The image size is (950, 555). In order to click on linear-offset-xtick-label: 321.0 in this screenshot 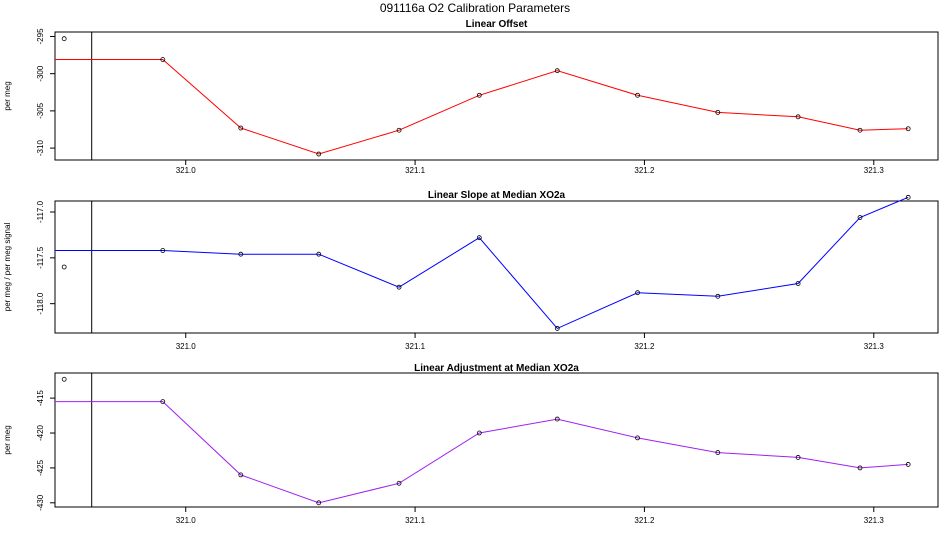, I will do `click(186, 170)`.